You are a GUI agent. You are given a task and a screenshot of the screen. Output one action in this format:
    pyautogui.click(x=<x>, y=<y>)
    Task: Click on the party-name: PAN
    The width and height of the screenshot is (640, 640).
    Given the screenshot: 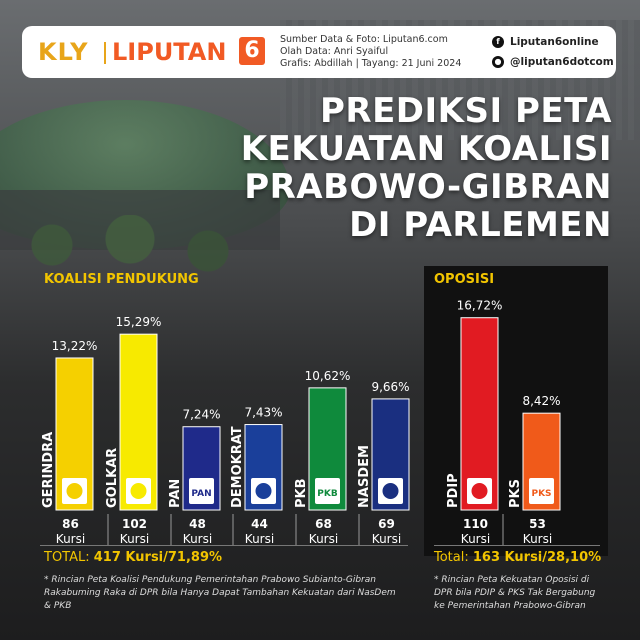 What is the action you would take?
    pyautogui.click(x=175, y=493)
    